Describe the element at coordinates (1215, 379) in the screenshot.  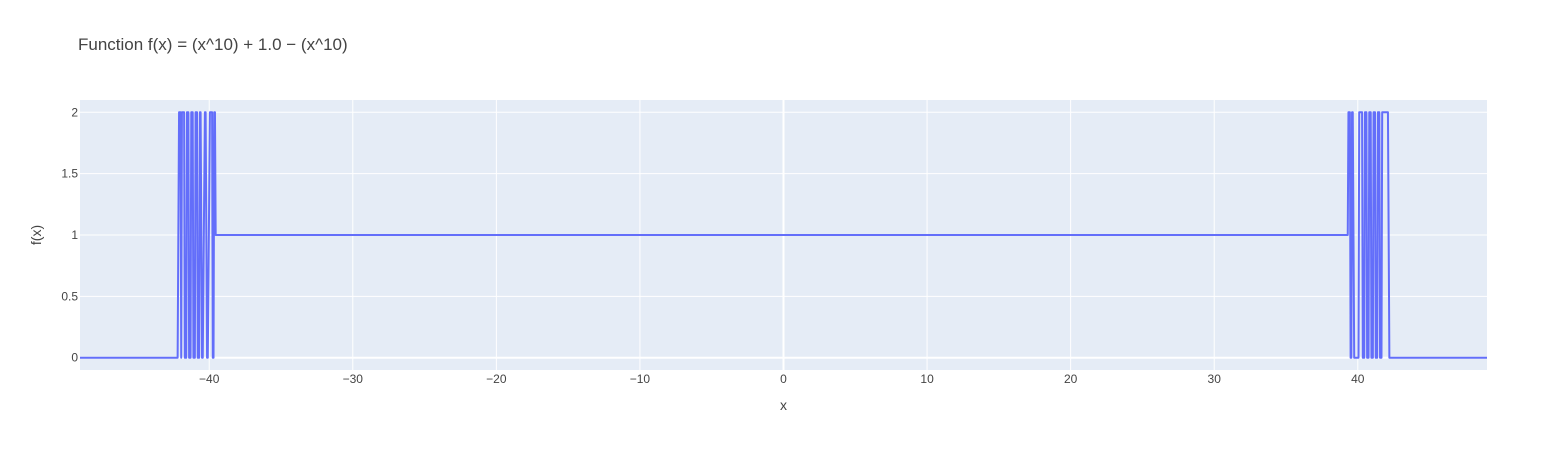
I see `x-tick-label: 30` at that location.